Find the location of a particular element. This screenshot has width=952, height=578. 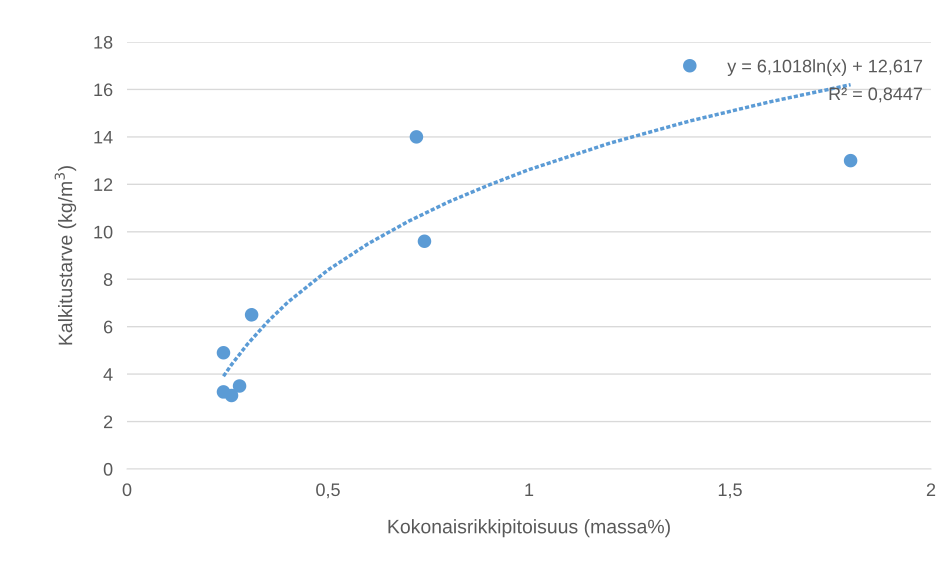

y-tick-label: 18 is located at coordinates (103, 42).